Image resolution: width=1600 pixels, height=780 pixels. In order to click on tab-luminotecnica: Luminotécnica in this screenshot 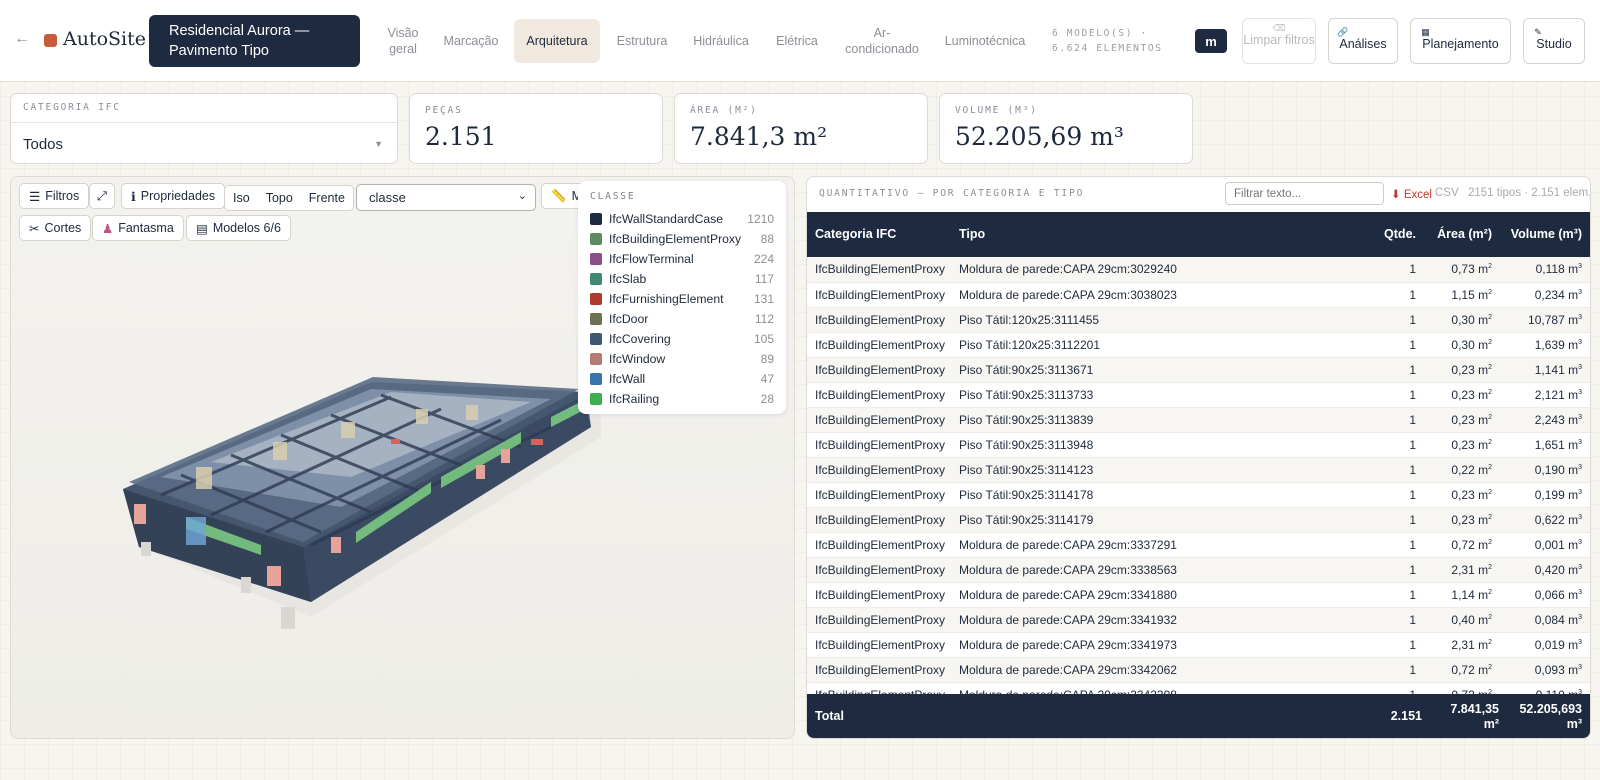, I will do `click(985, 41)`.